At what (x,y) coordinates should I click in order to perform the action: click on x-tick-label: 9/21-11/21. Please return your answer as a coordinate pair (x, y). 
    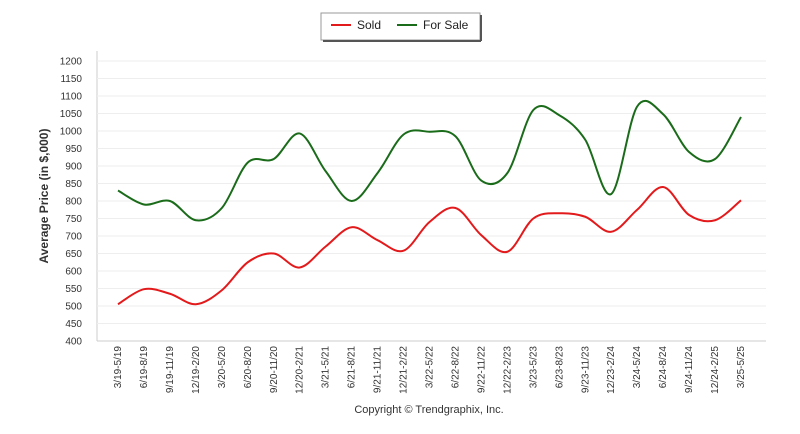
    Looking at the image, I should click on (378, 370).